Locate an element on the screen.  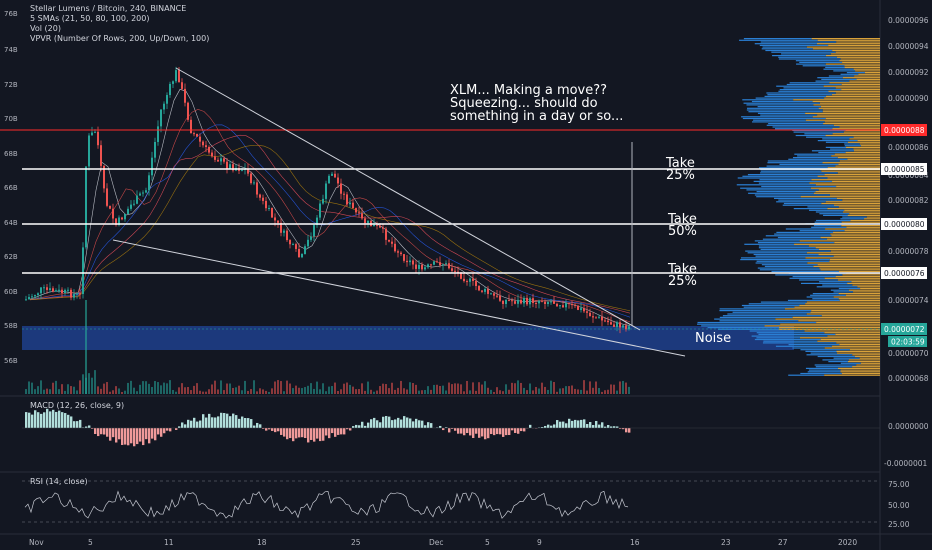
noise-zone-label: Noise is located at coordinates (713, 338).